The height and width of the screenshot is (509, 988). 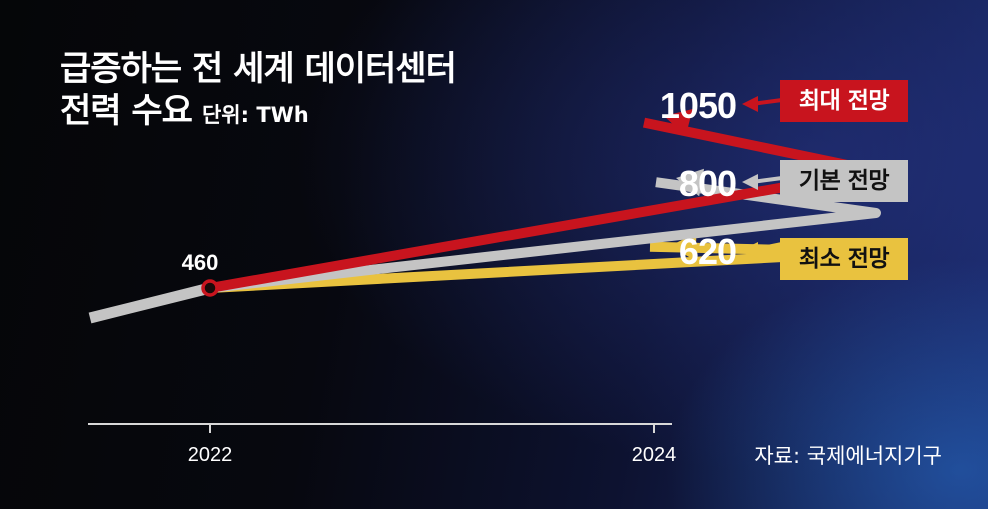 I want to click on legend-box-max: 최대 전망, so click(x=844, y=101).